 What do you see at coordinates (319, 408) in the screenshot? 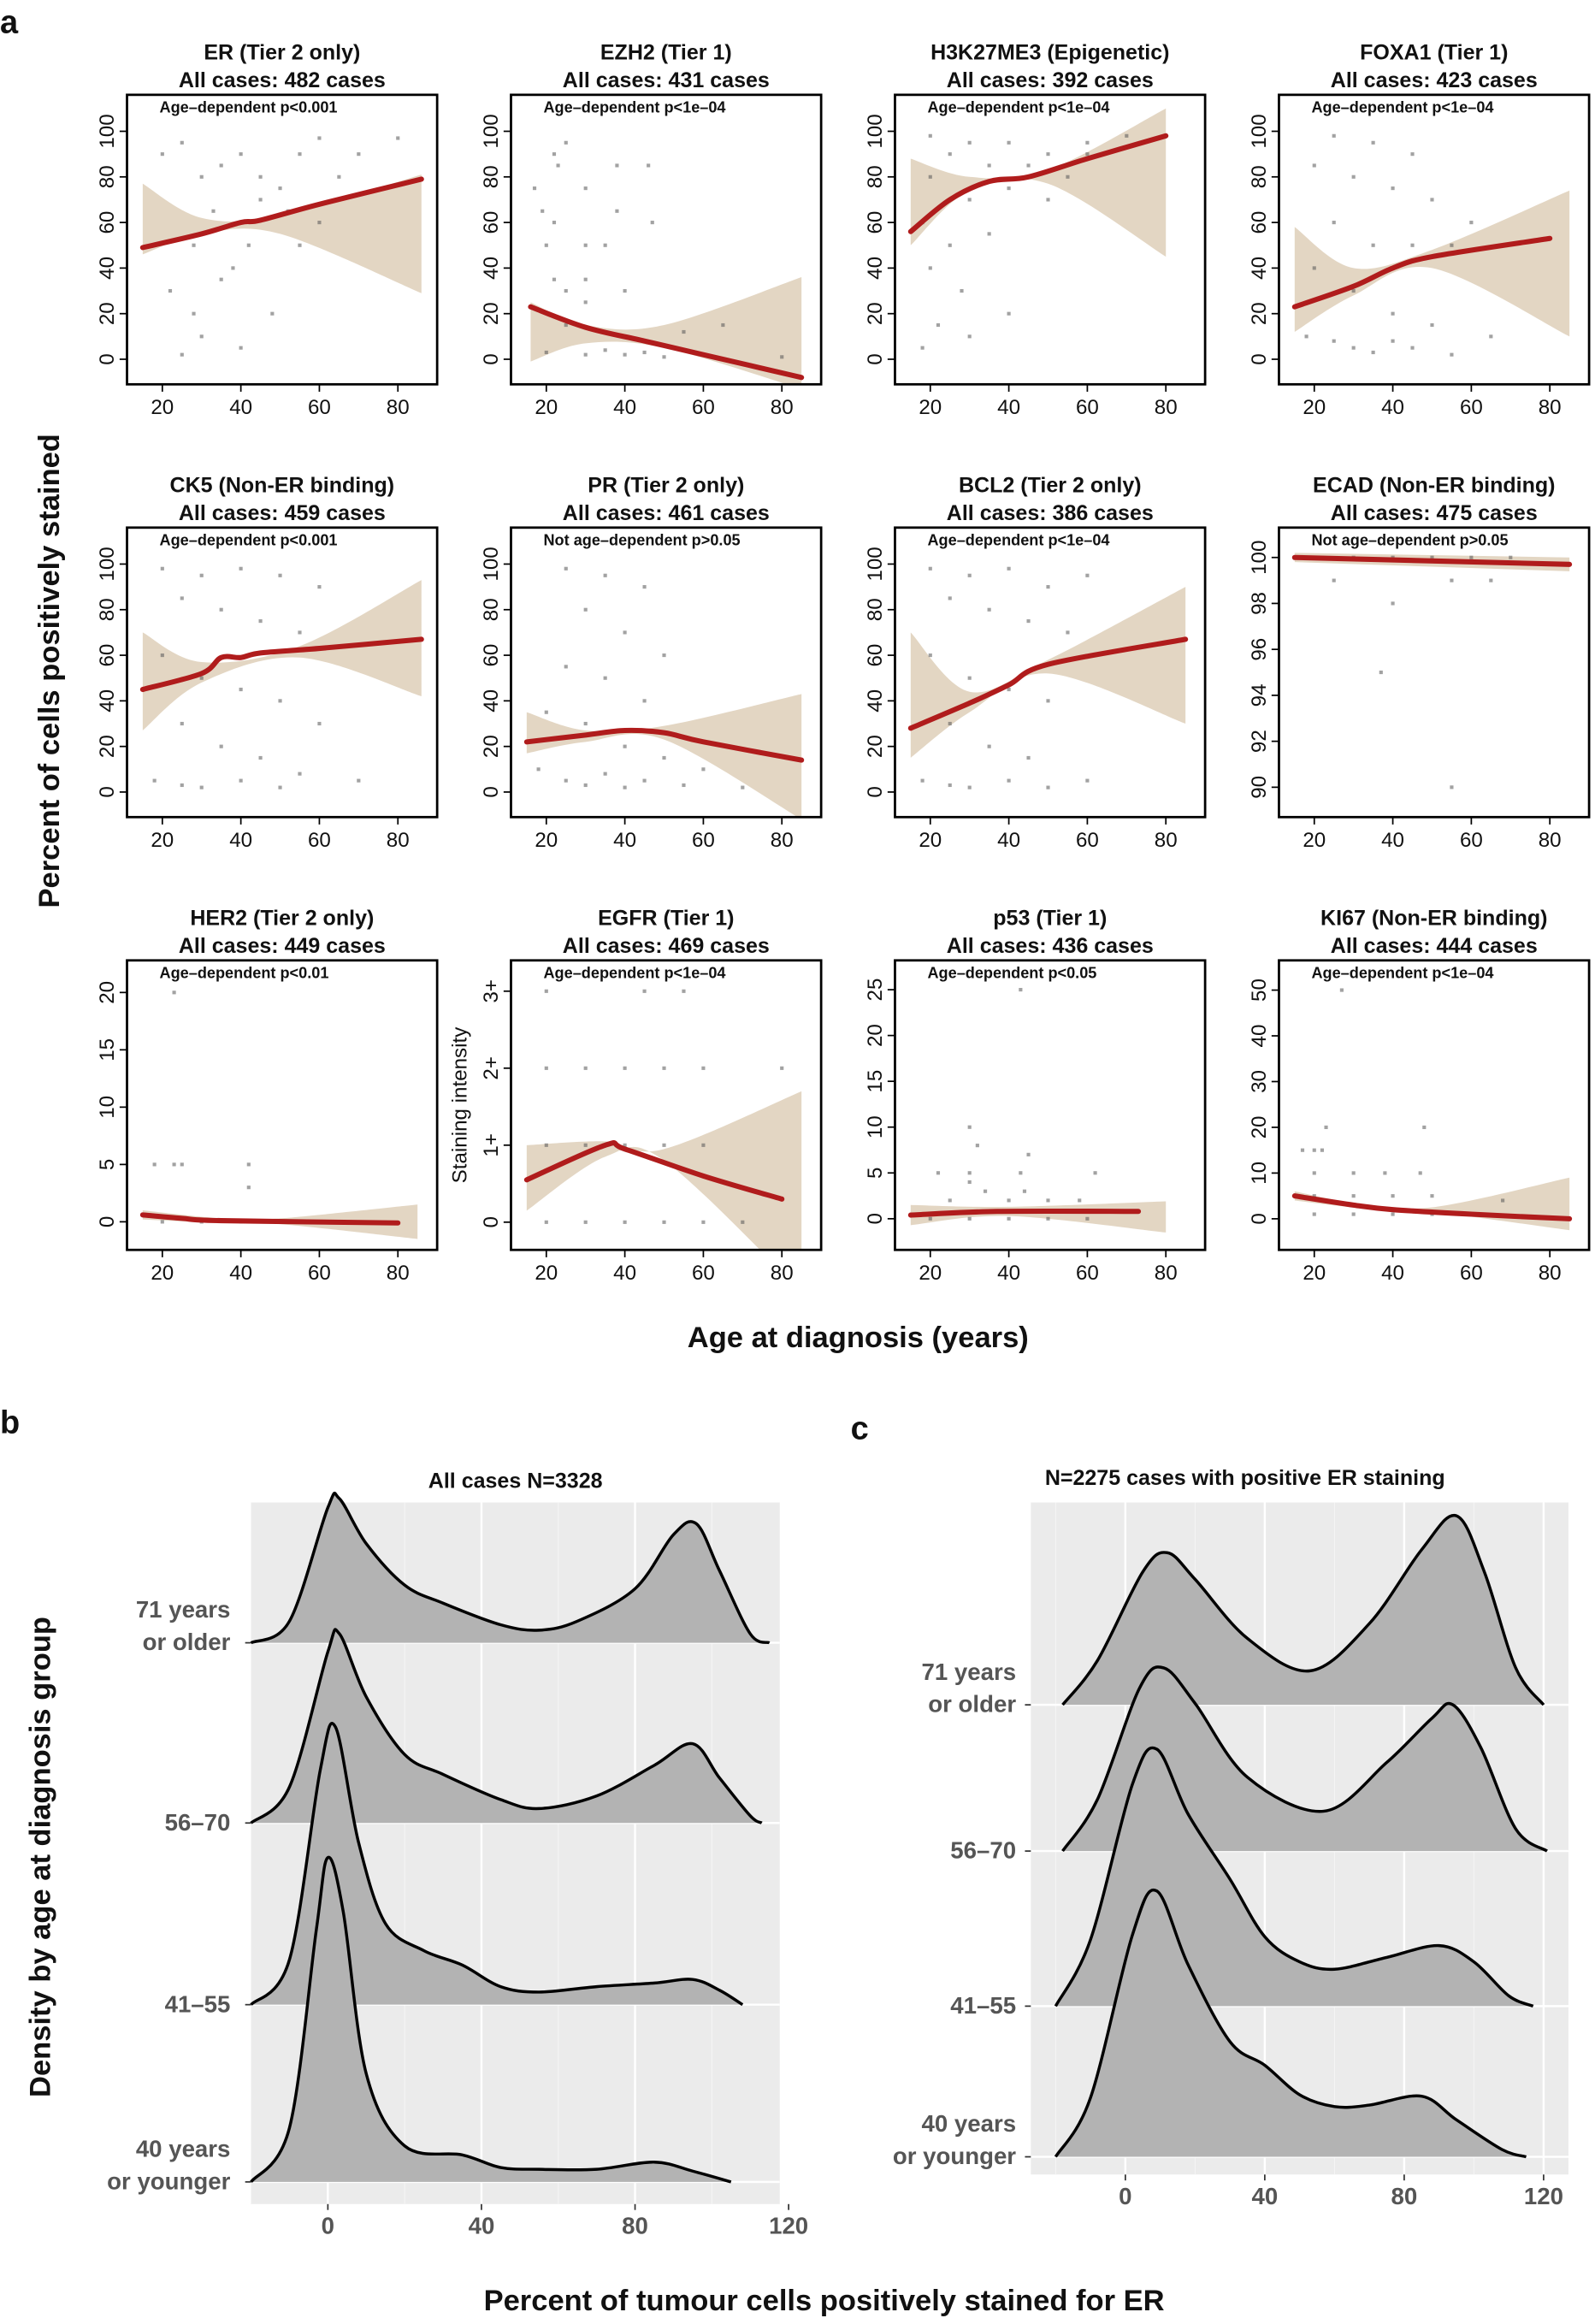
I see `x-tick-label: 60` at bounding box center [319, 408].